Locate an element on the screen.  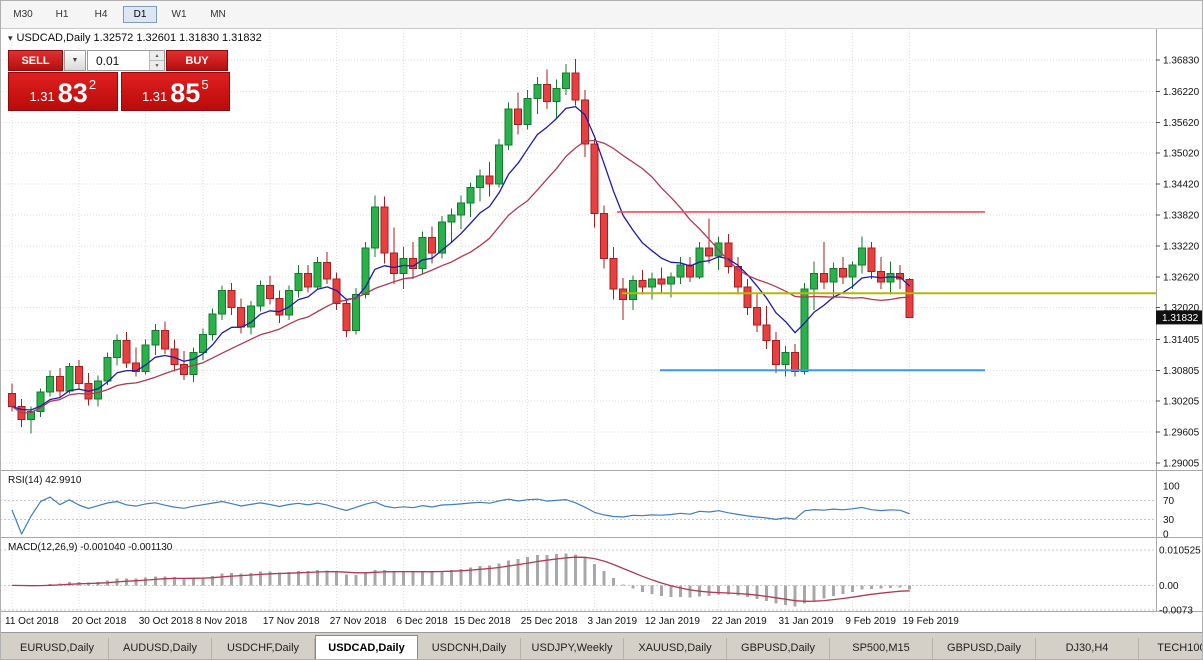
svg-text: 20 Oct 2018 is located at coordinates (99, 621).